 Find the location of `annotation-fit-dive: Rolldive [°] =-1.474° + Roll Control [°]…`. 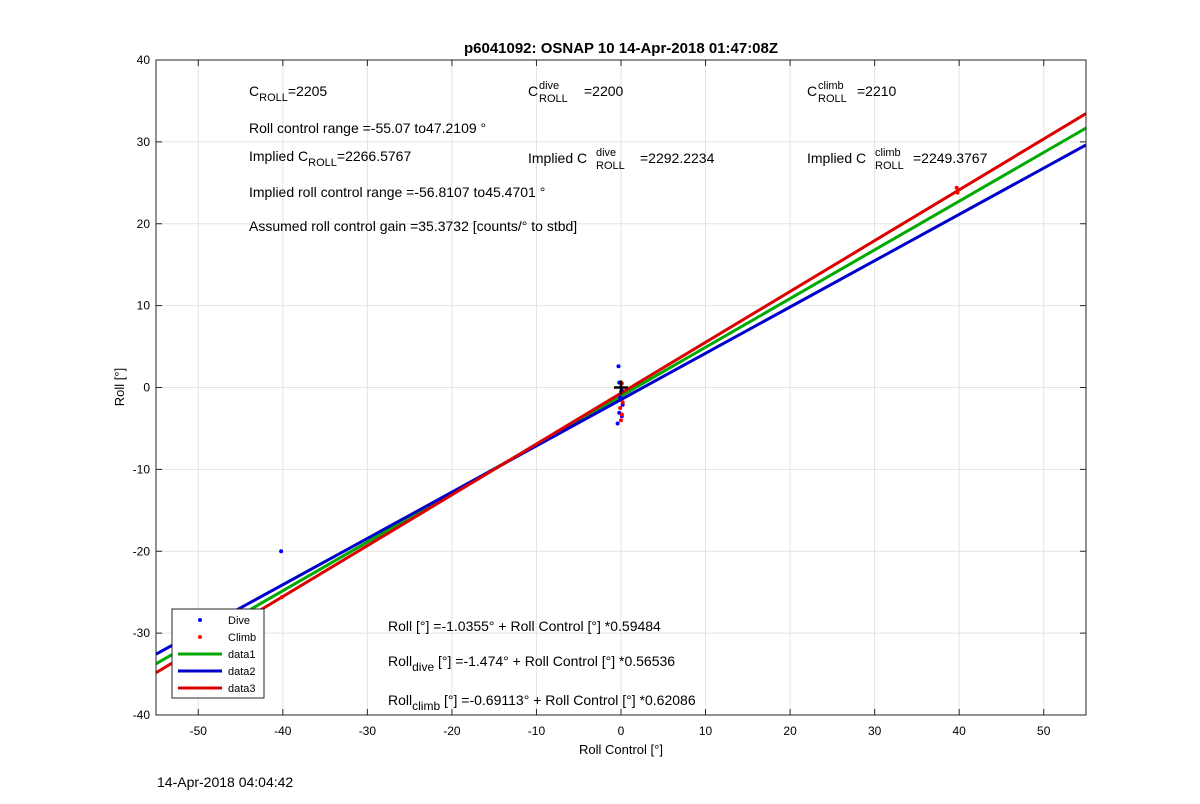

annotation-fit-dive: Rolldive [°] =-1.474° + Roll Control [°]… is located at coordinates (531, 663).